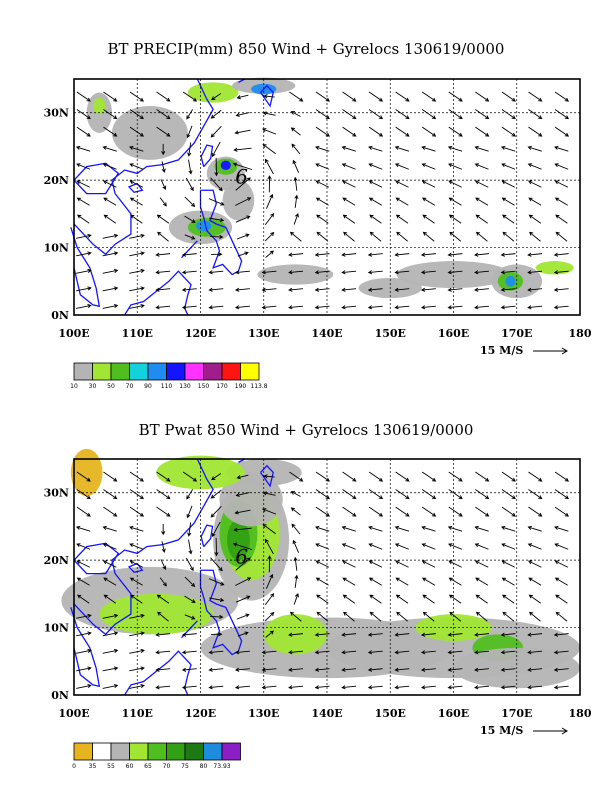 This screenshot has width=612, height=792. I want to click on colorbar-label: 50, so click(111, 386).